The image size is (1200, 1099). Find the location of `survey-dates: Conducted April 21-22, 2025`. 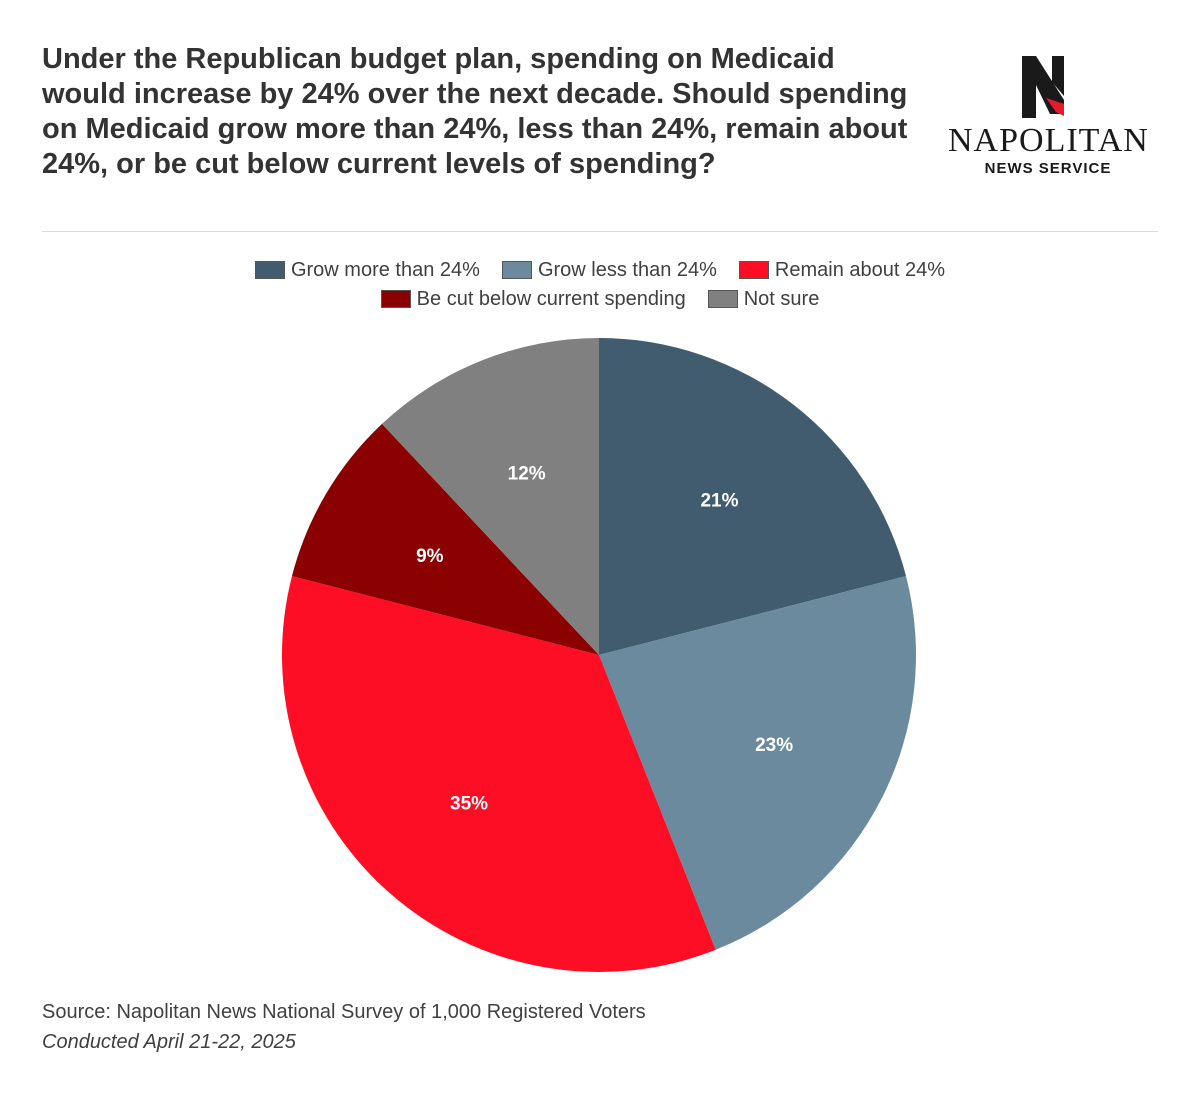

survey-dates: Conducted April 21-22, 2025 is located at coordinates (169, 1042).